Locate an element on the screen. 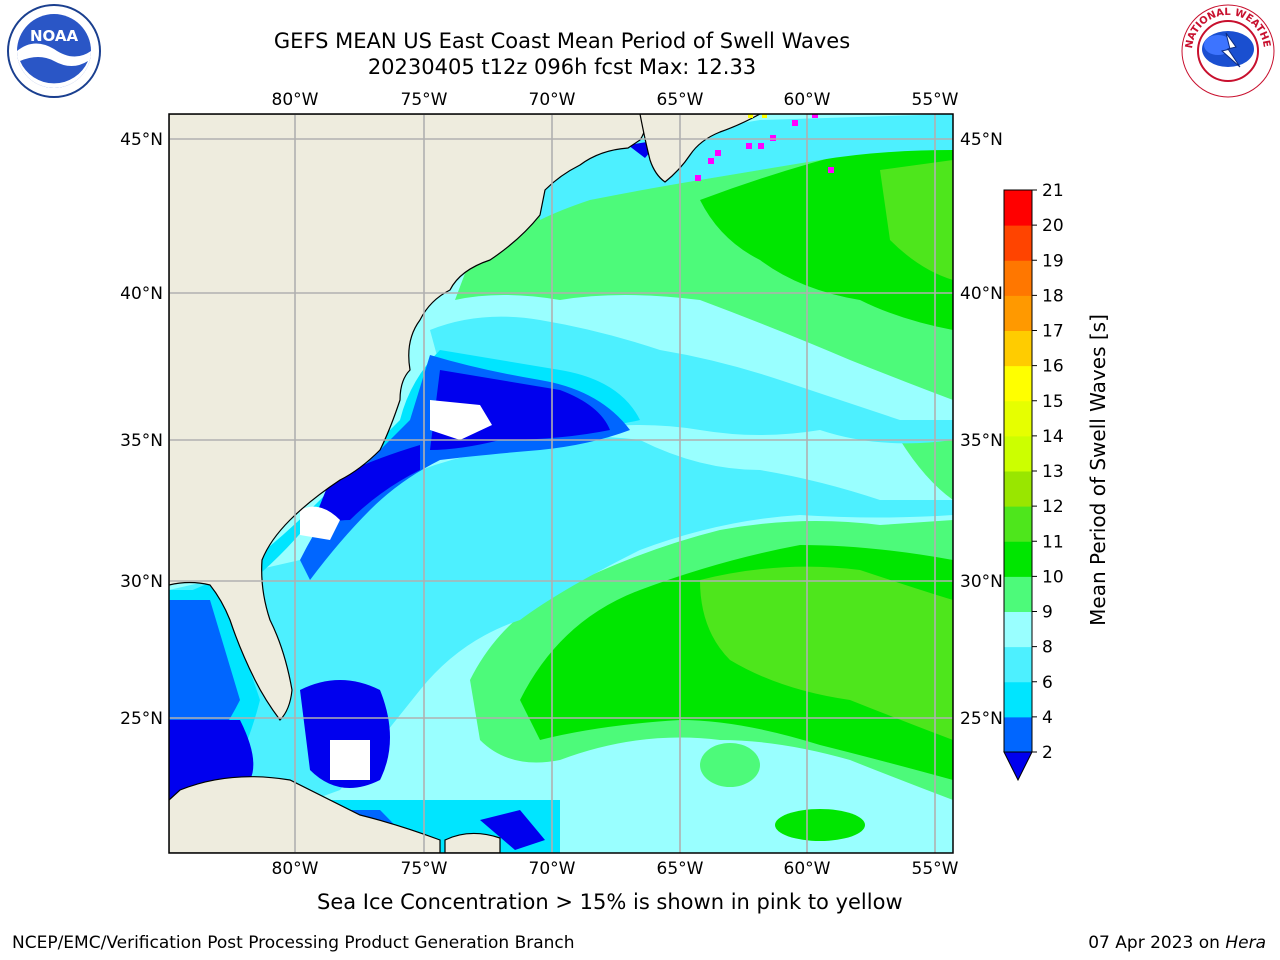  colorbar-under-arrow is located at coordinates (1018, 766).